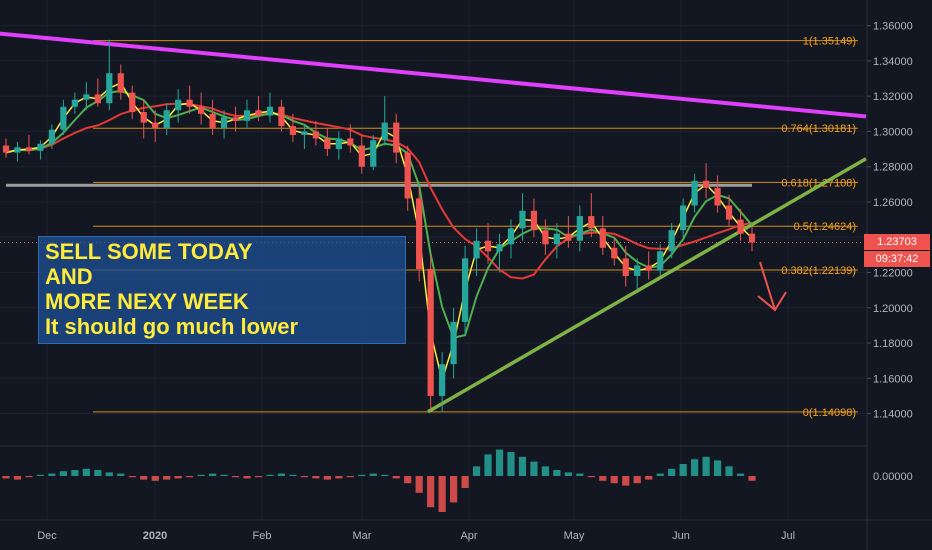 The height and width of the screenshot is (550, 932). Describe the element at coordinates (468, 536) in the screenshot. I see `time-tick-label: Apr` at that location.